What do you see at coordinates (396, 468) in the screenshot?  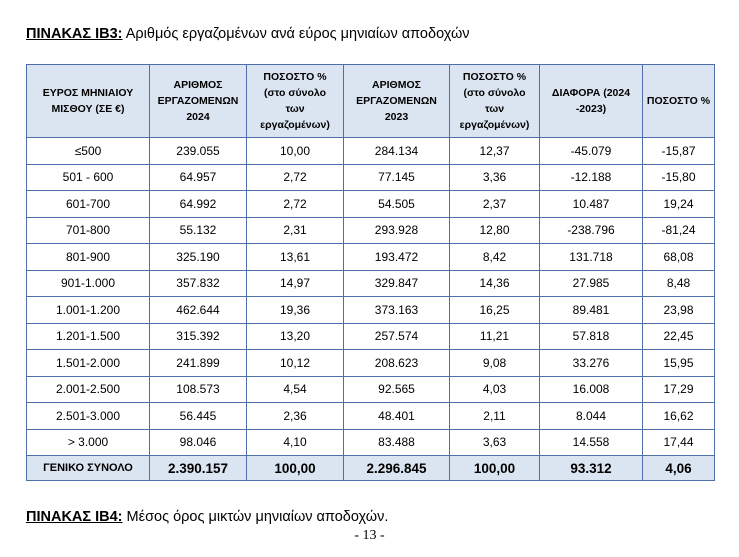 I see `total-cell: 2.296.845` at bounding box center [396, 468].